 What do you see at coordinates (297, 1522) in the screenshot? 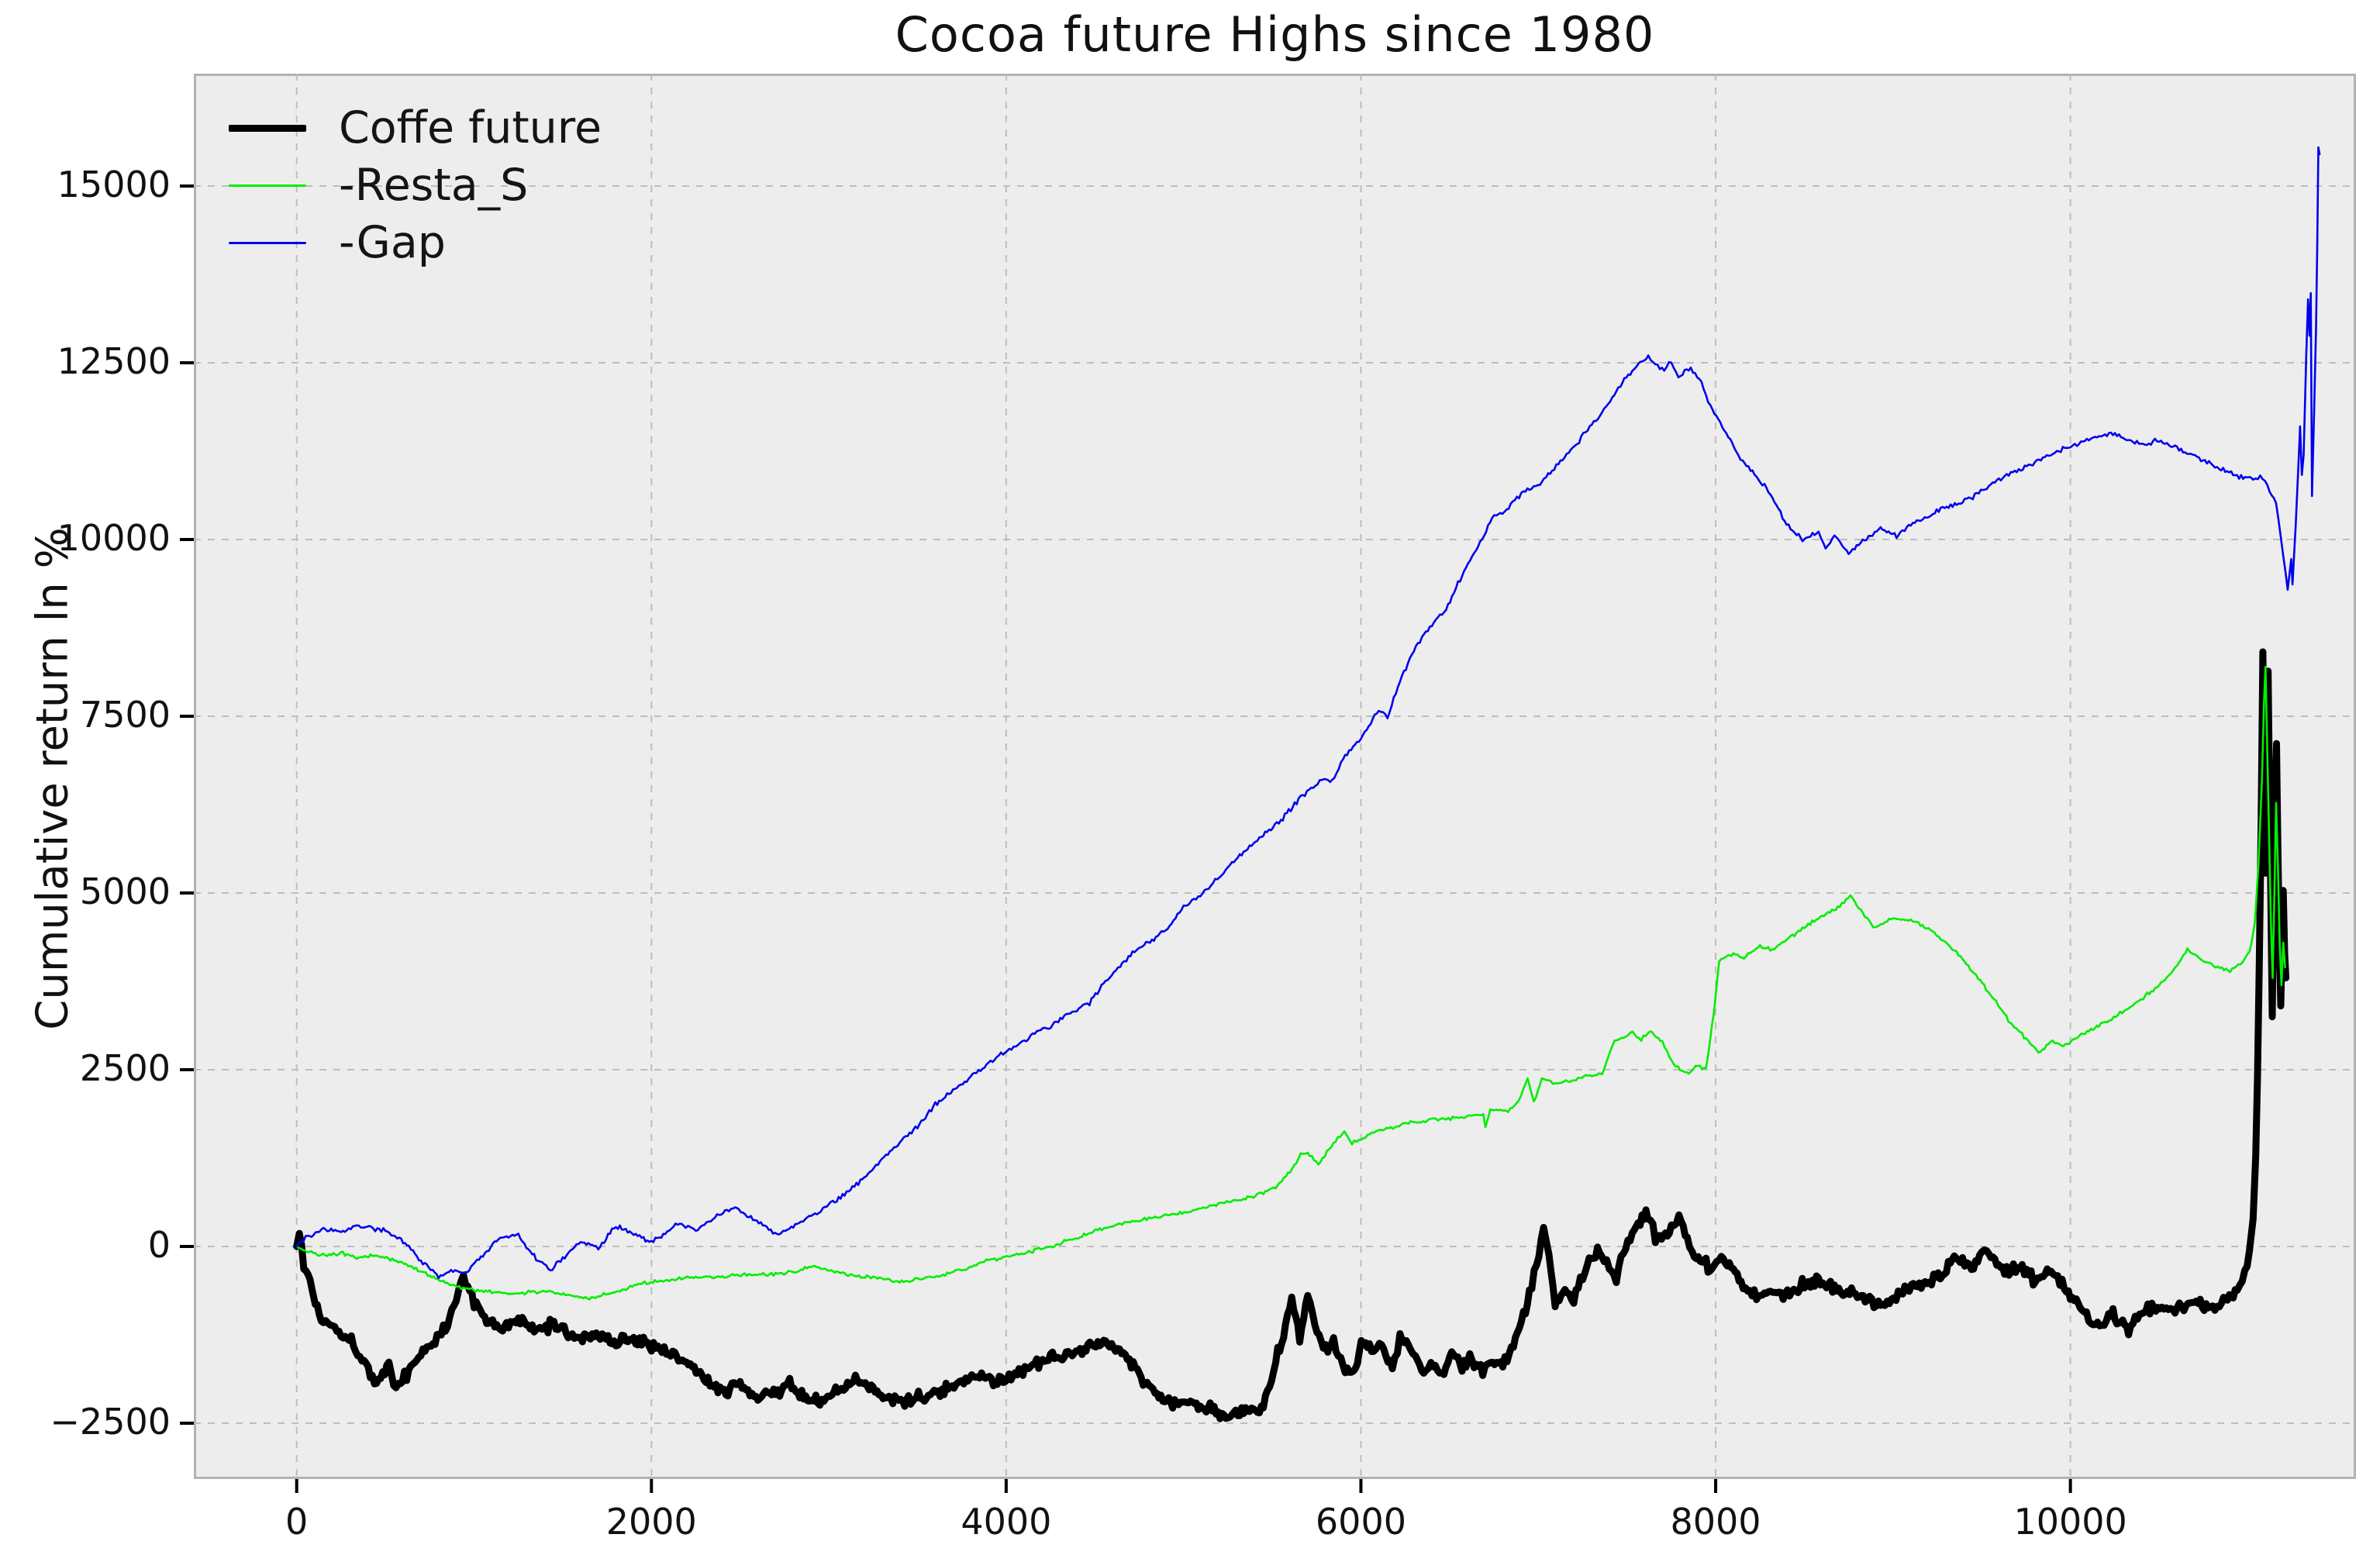
I see `x-tick-label: 0` at bounding box center [297, 1522].